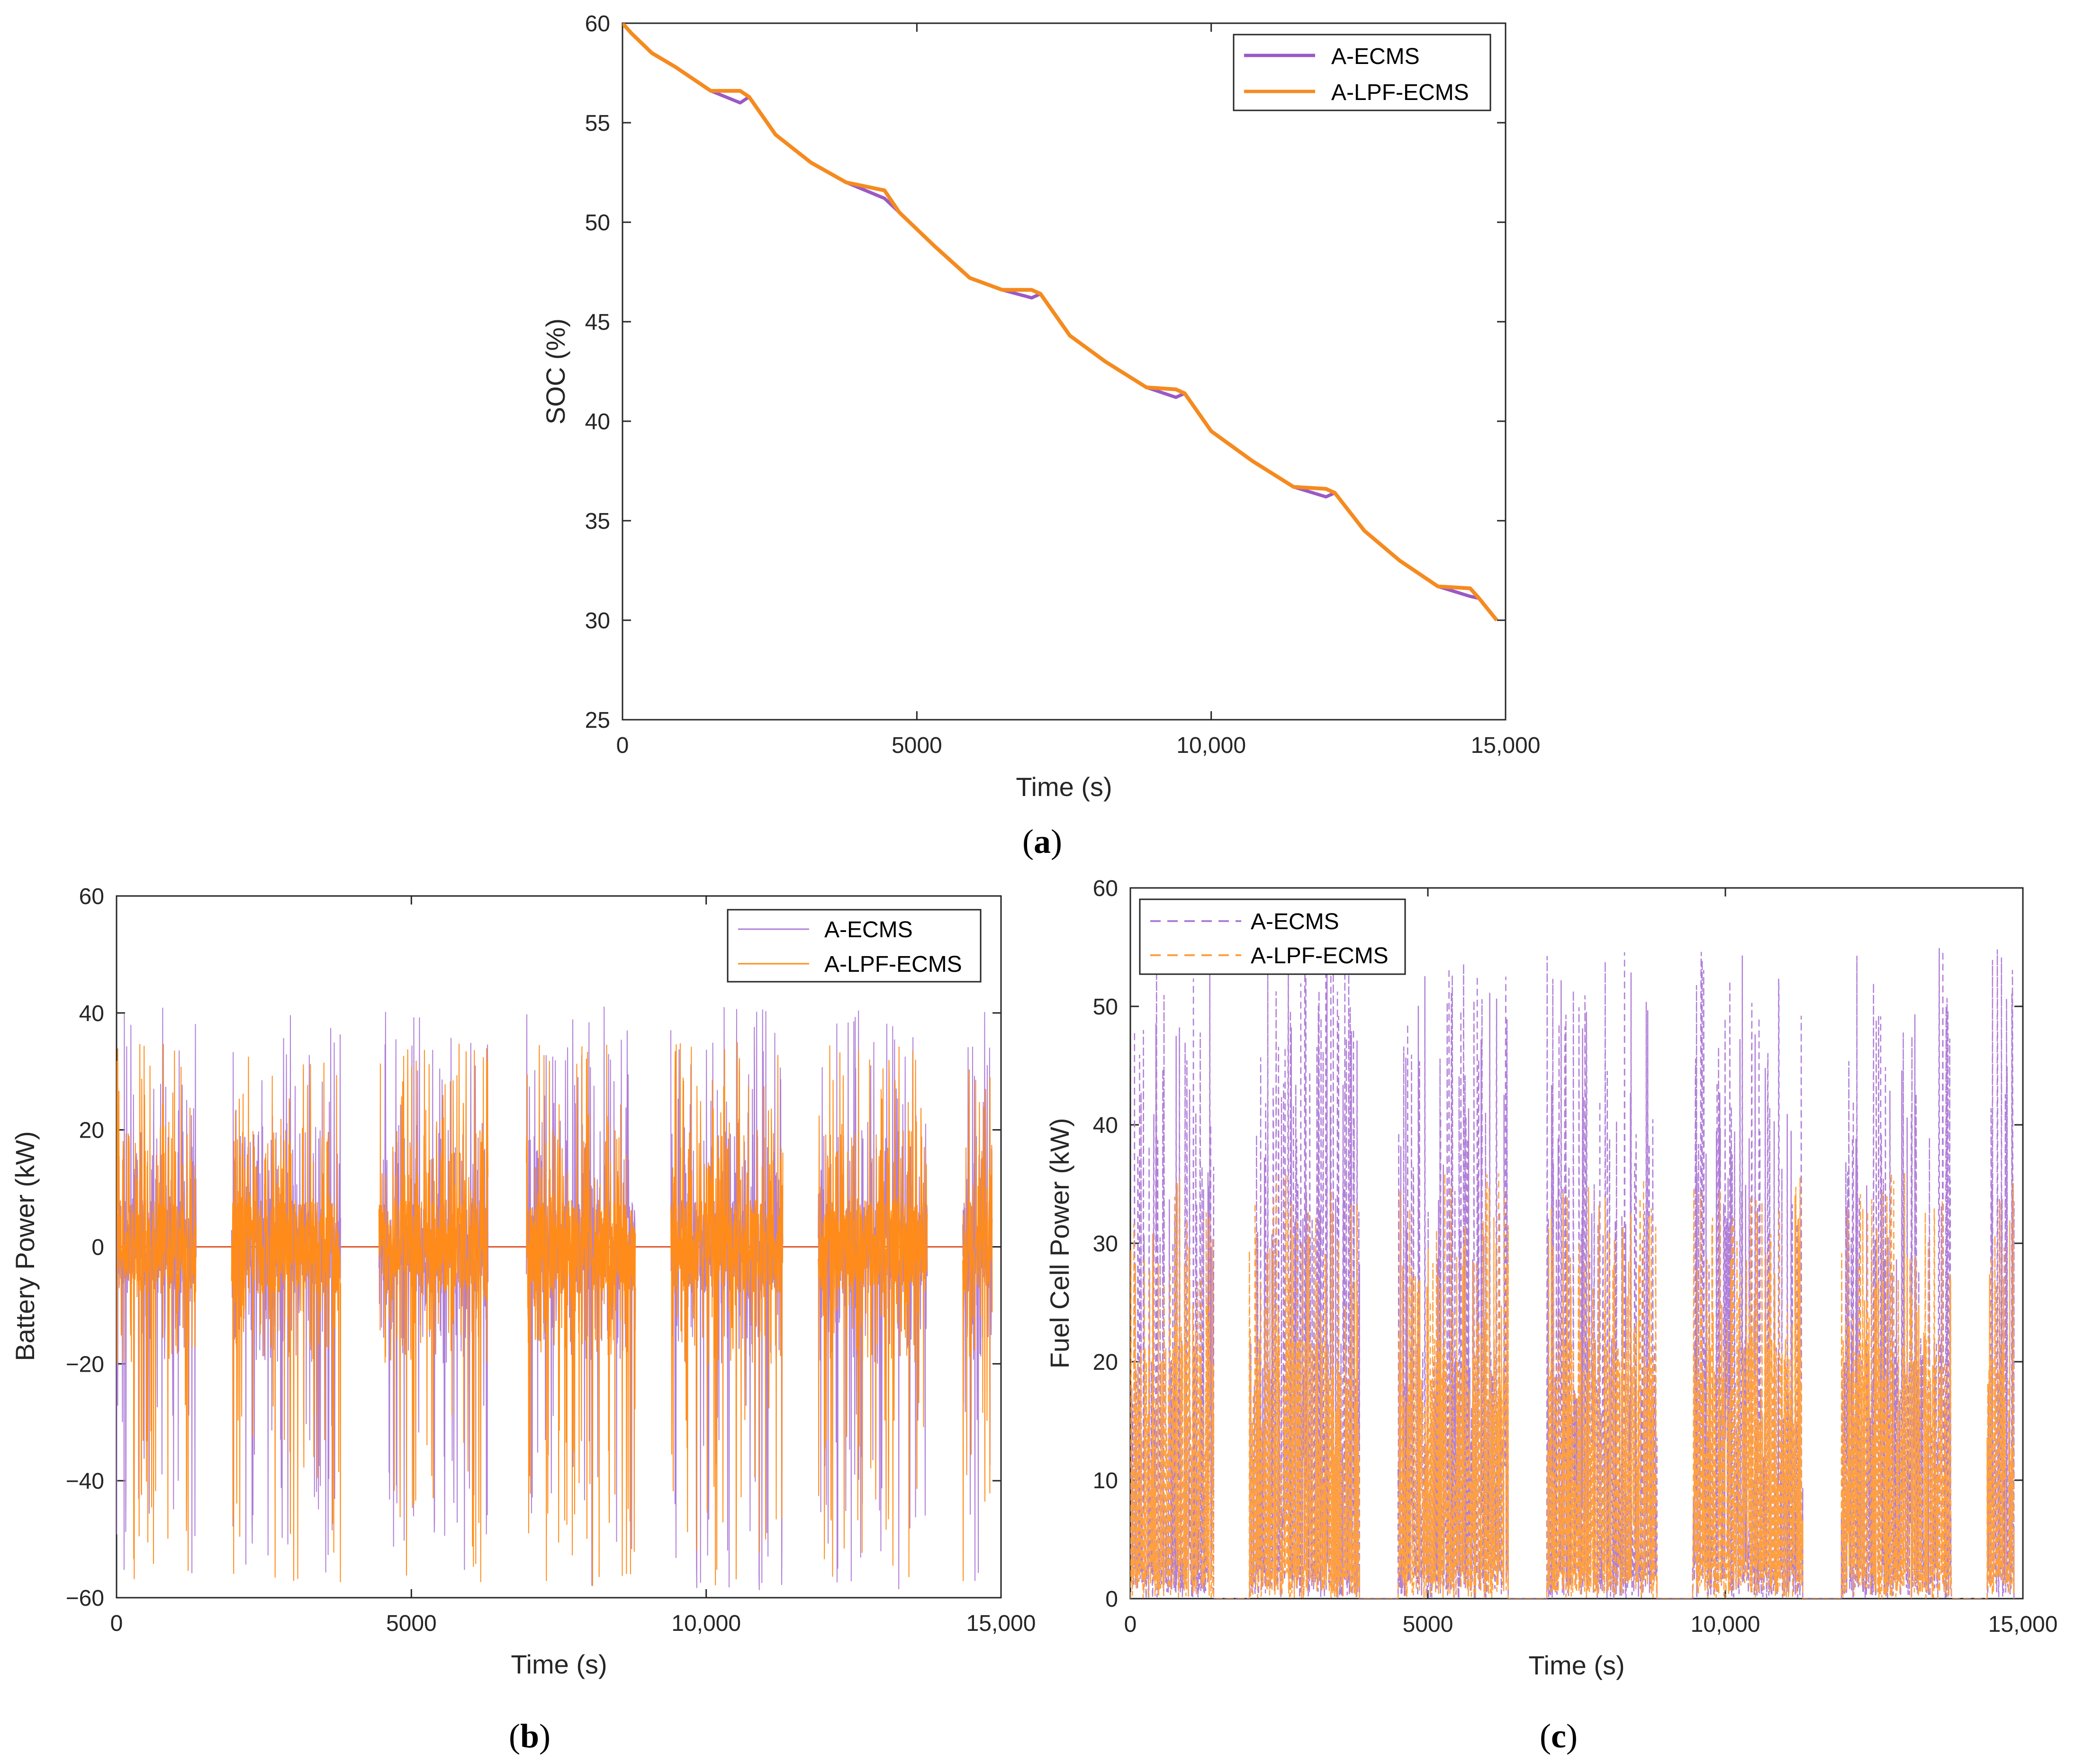  I want to click on panel-a-legend: A-ECMS A-LPF-ECMS, so click(1362, 73).